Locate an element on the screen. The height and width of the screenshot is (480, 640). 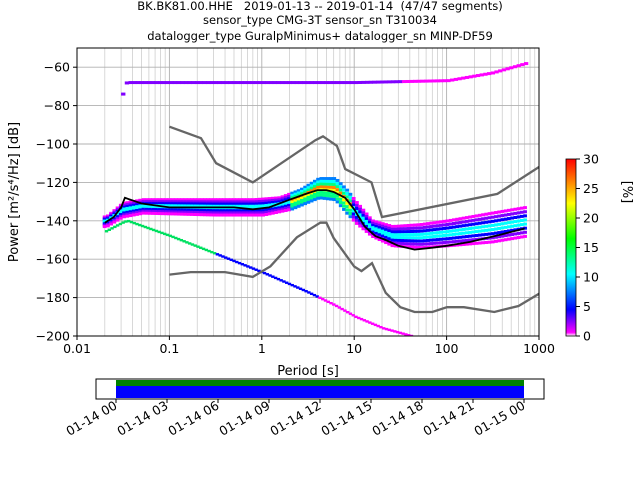
y-tick-label: −200 is located at coordinates (53, 336).